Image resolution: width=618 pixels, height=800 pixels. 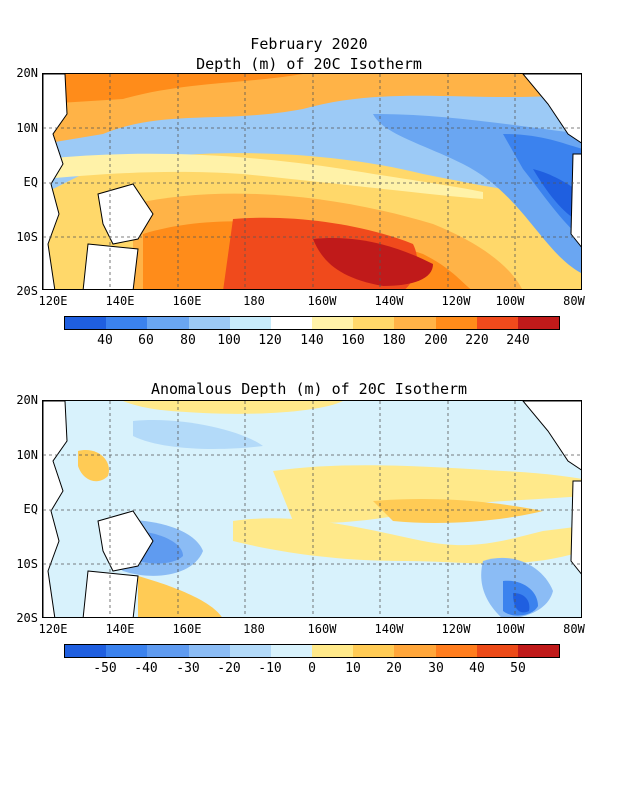 What do you see at coordinates (229, 340) in the screenshot?
I see `top-cb-label-100: 100` at bounding box center [229, 340].